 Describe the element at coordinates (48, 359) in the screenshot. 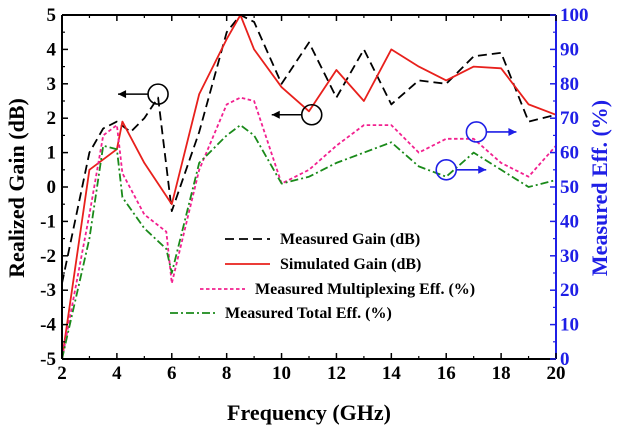

I see `left-y-tick-label: -5` at that location.